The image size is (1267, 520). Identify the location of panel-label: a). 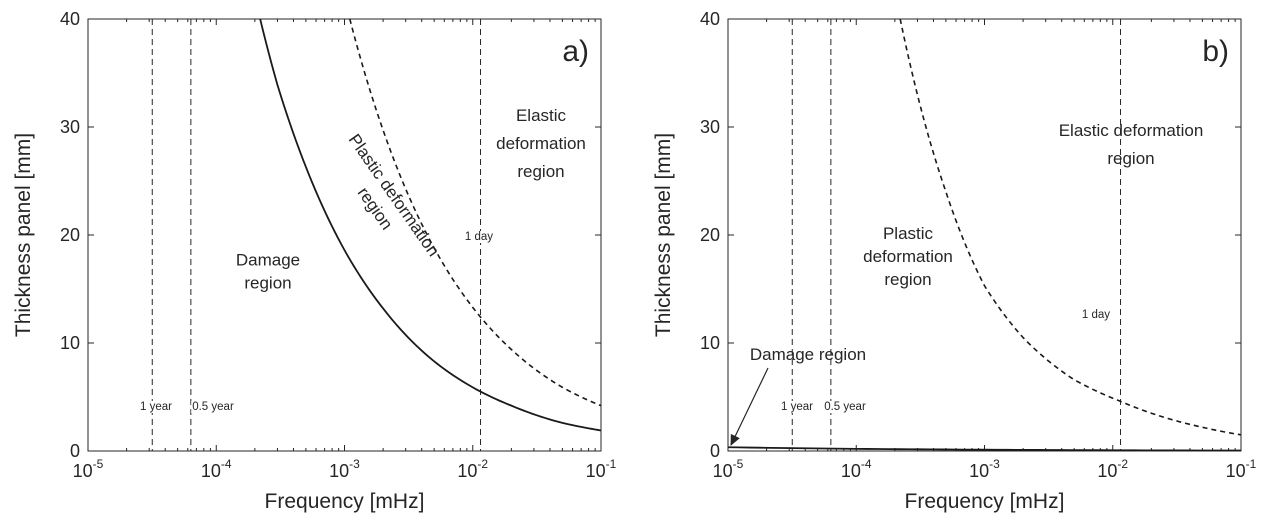
(575, 51).